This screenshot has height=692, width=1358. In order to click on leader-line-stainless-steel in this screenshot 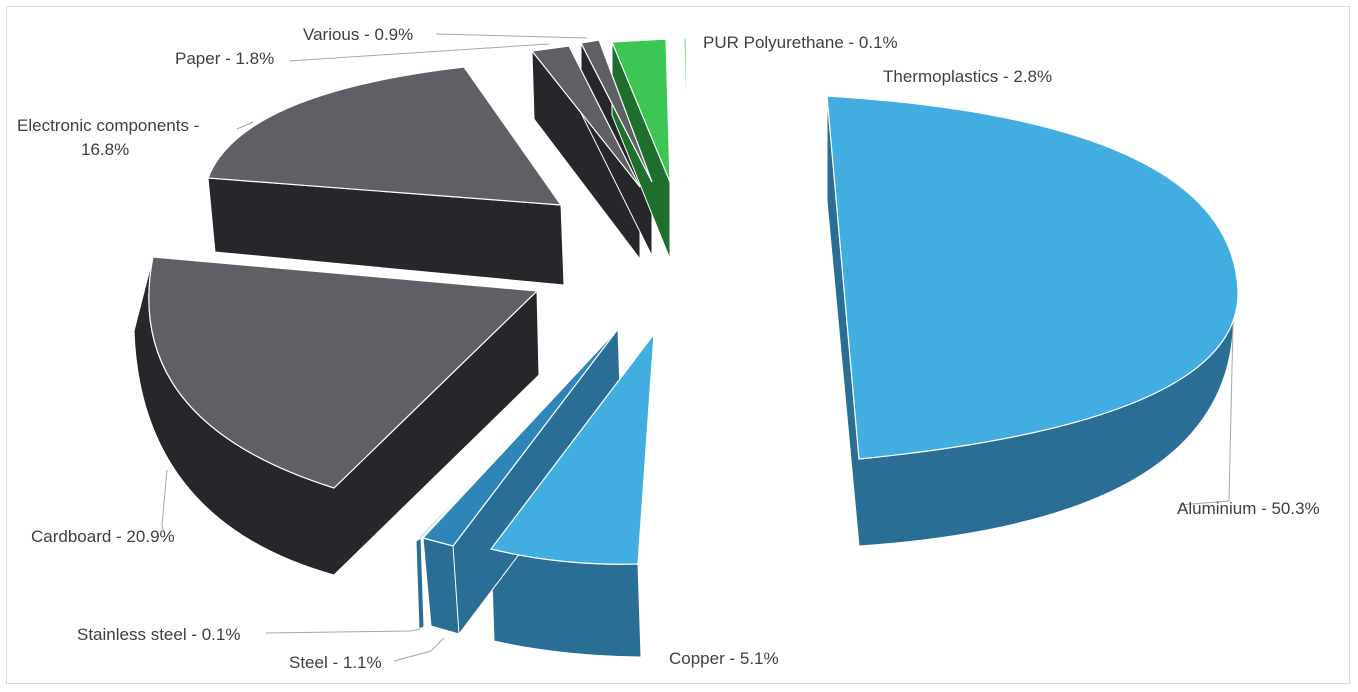, I will do `click(343, 631)`.